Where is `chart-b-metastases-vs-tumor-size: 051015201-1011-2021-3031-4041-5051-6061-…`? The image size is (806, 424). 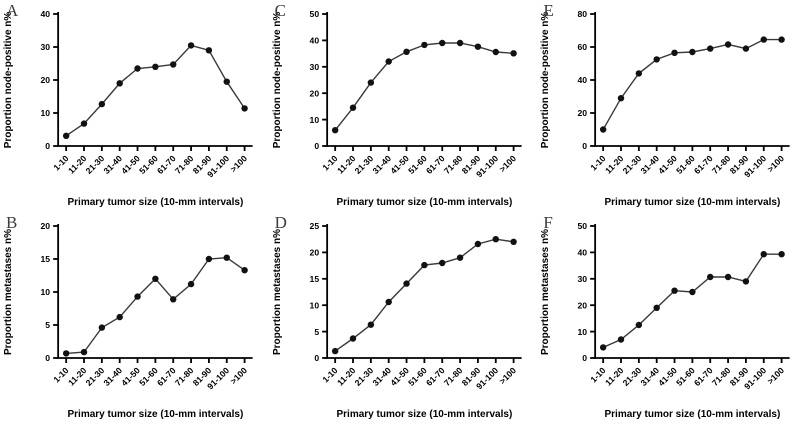
chart-b-metastases-vs-tumor-size: 051015201-1011-2021-3031-4041-5051-6061-… is located at coordinates (128, 320).